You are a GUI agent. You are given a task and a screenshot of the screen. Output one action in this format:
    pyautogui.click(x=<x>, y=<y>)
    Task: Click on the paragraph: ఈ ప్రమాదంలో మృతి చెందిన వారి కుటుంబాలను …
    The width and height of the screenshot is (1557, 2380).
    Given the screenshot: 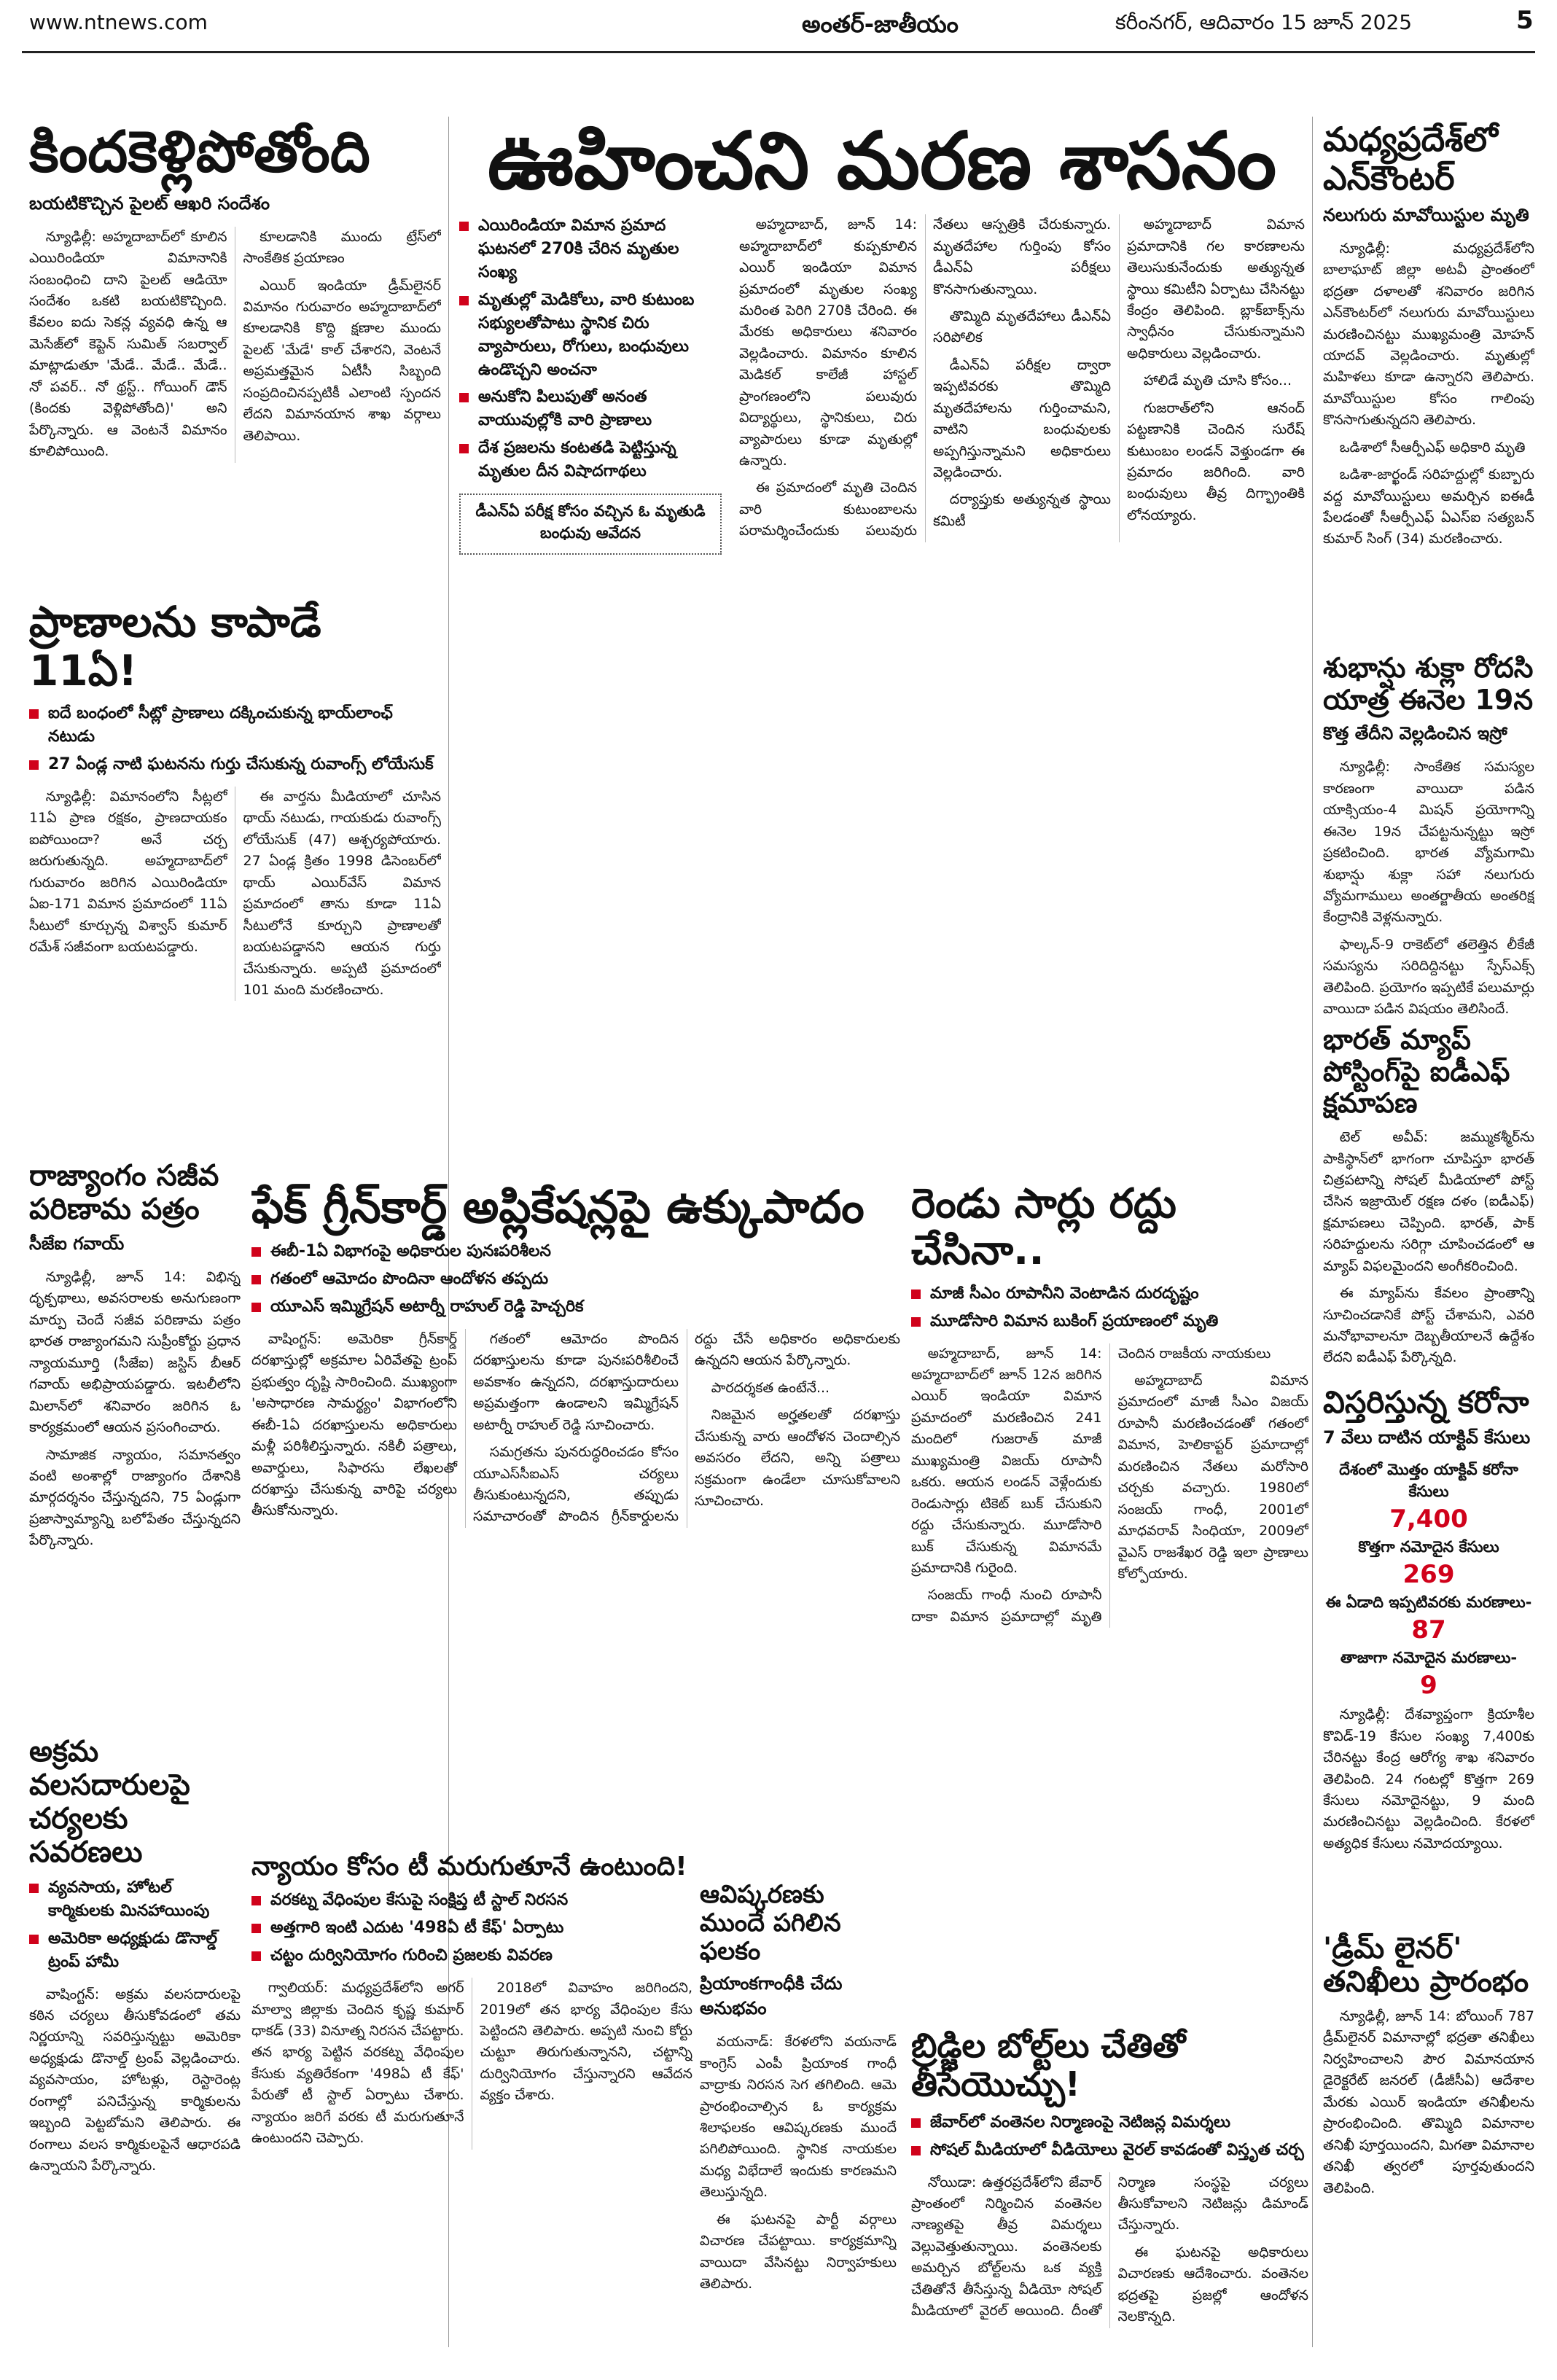 What is the action you would take?
    pyautogui.click(x=925, y=377)
    